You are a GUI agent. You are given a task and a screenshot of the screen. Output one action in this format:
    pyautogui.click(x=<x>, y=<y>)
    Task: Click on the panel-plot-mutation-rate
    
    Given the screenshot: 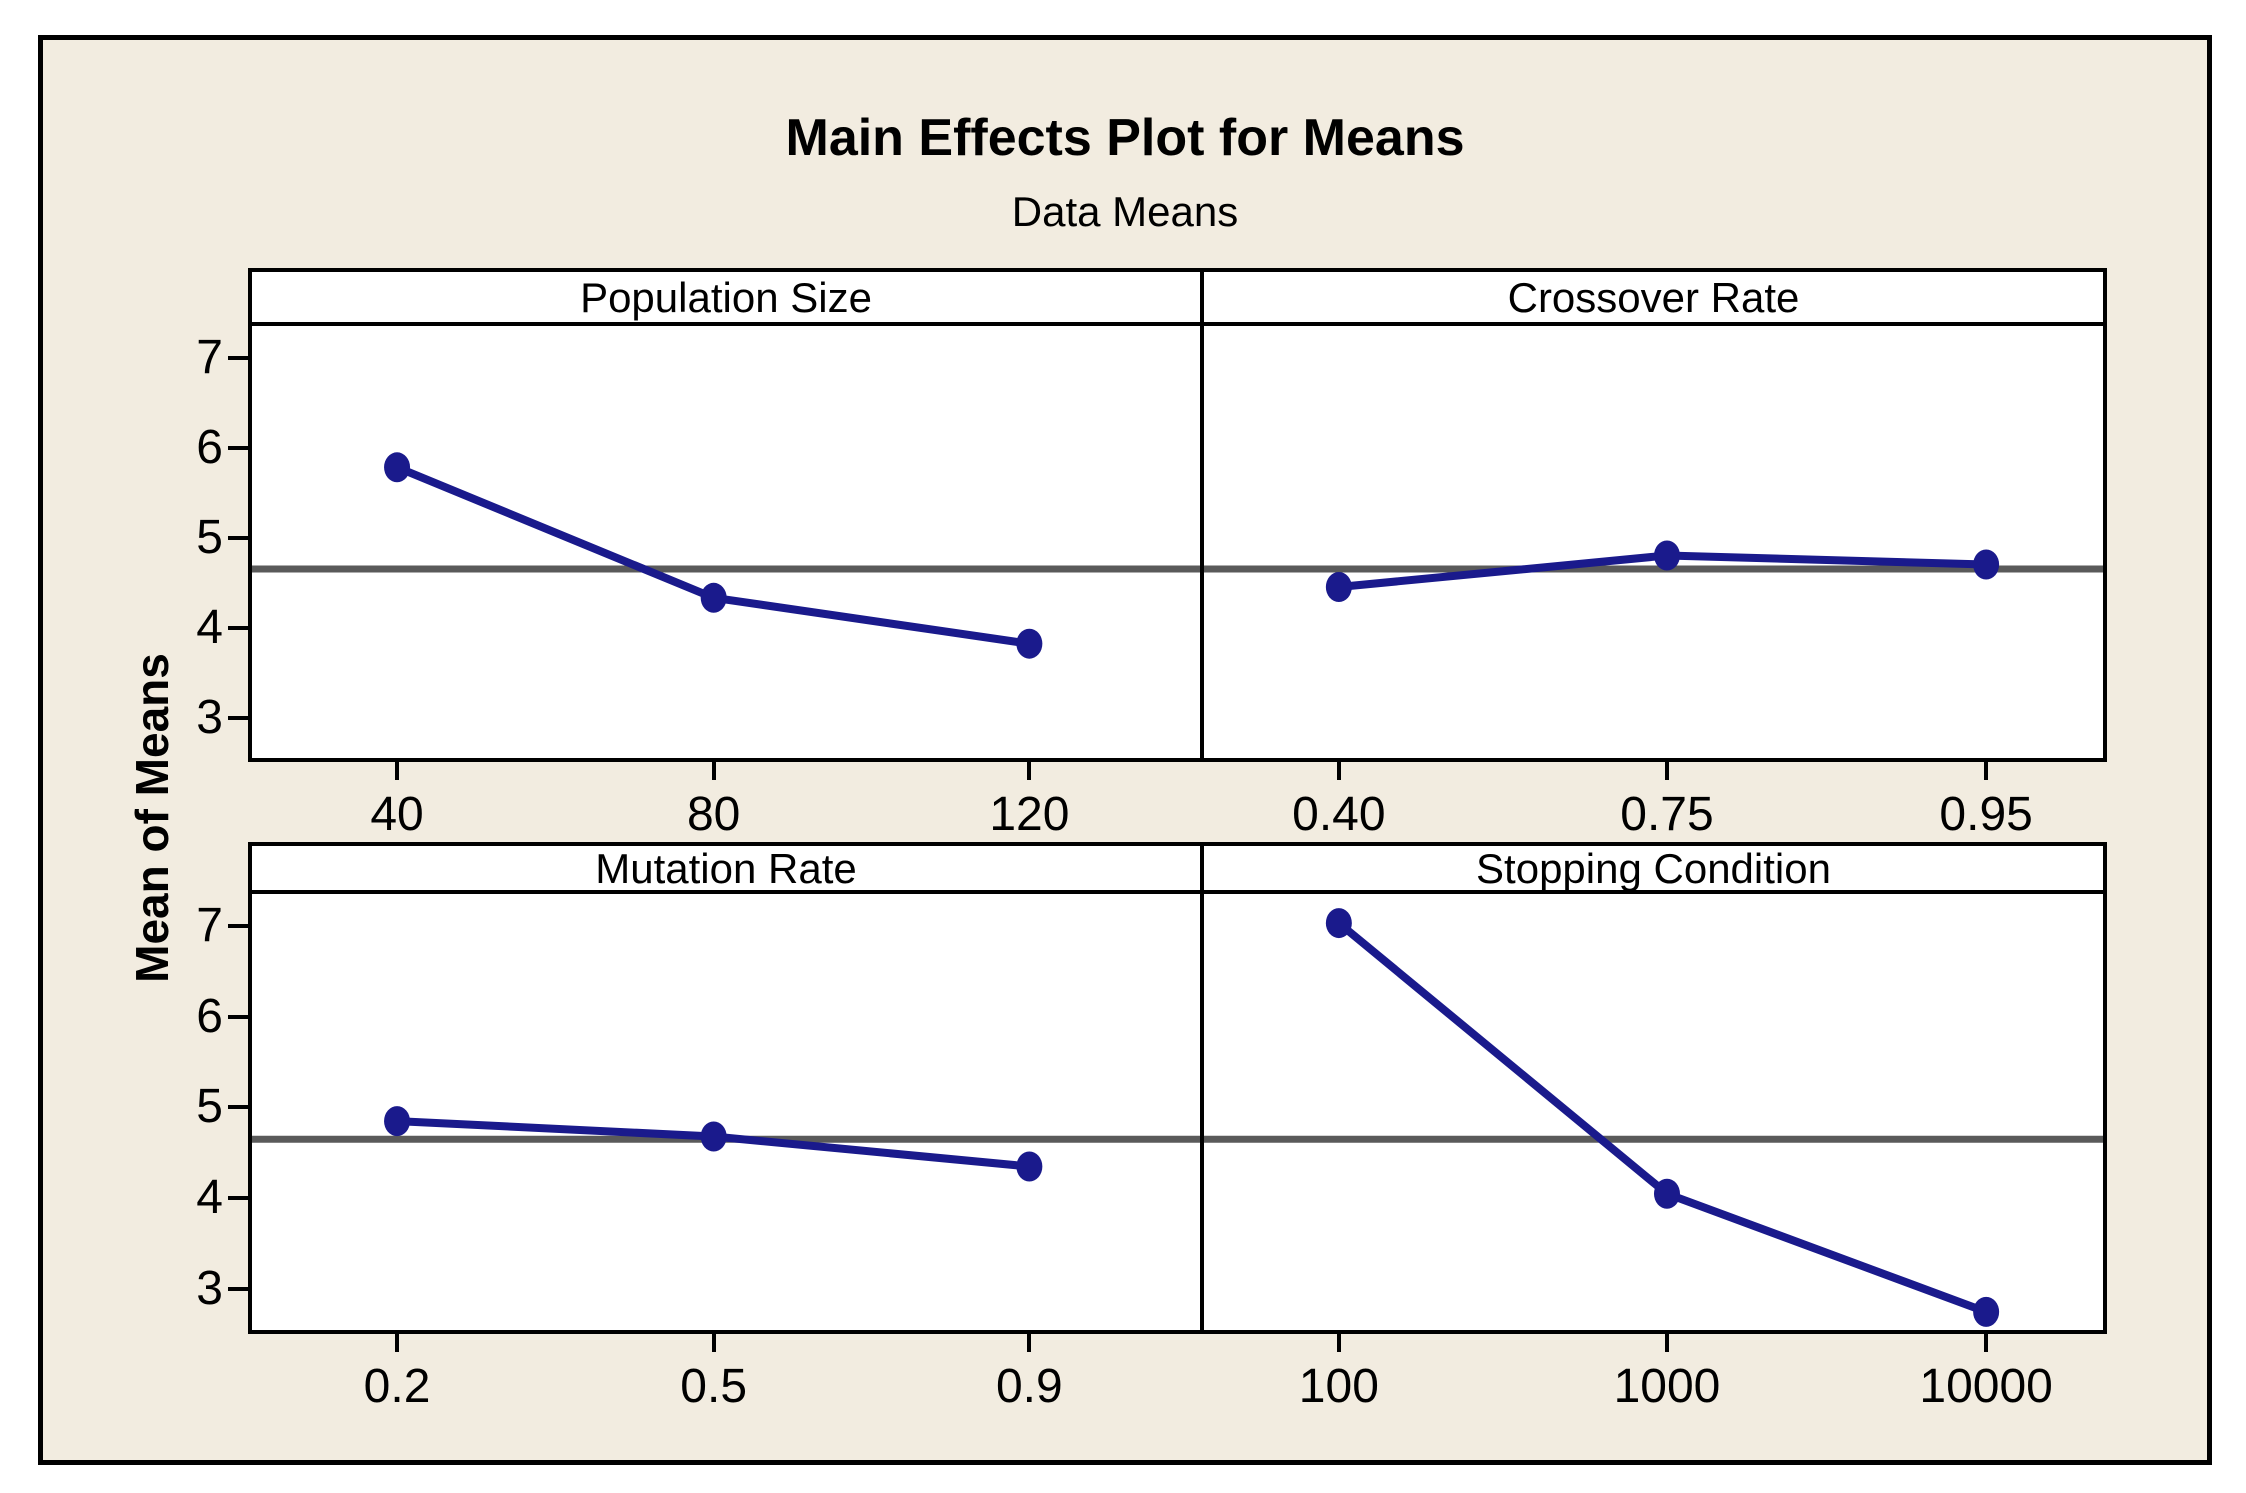 What is the action you would take?
    pyautogui.click(x=726, y=1112)
    